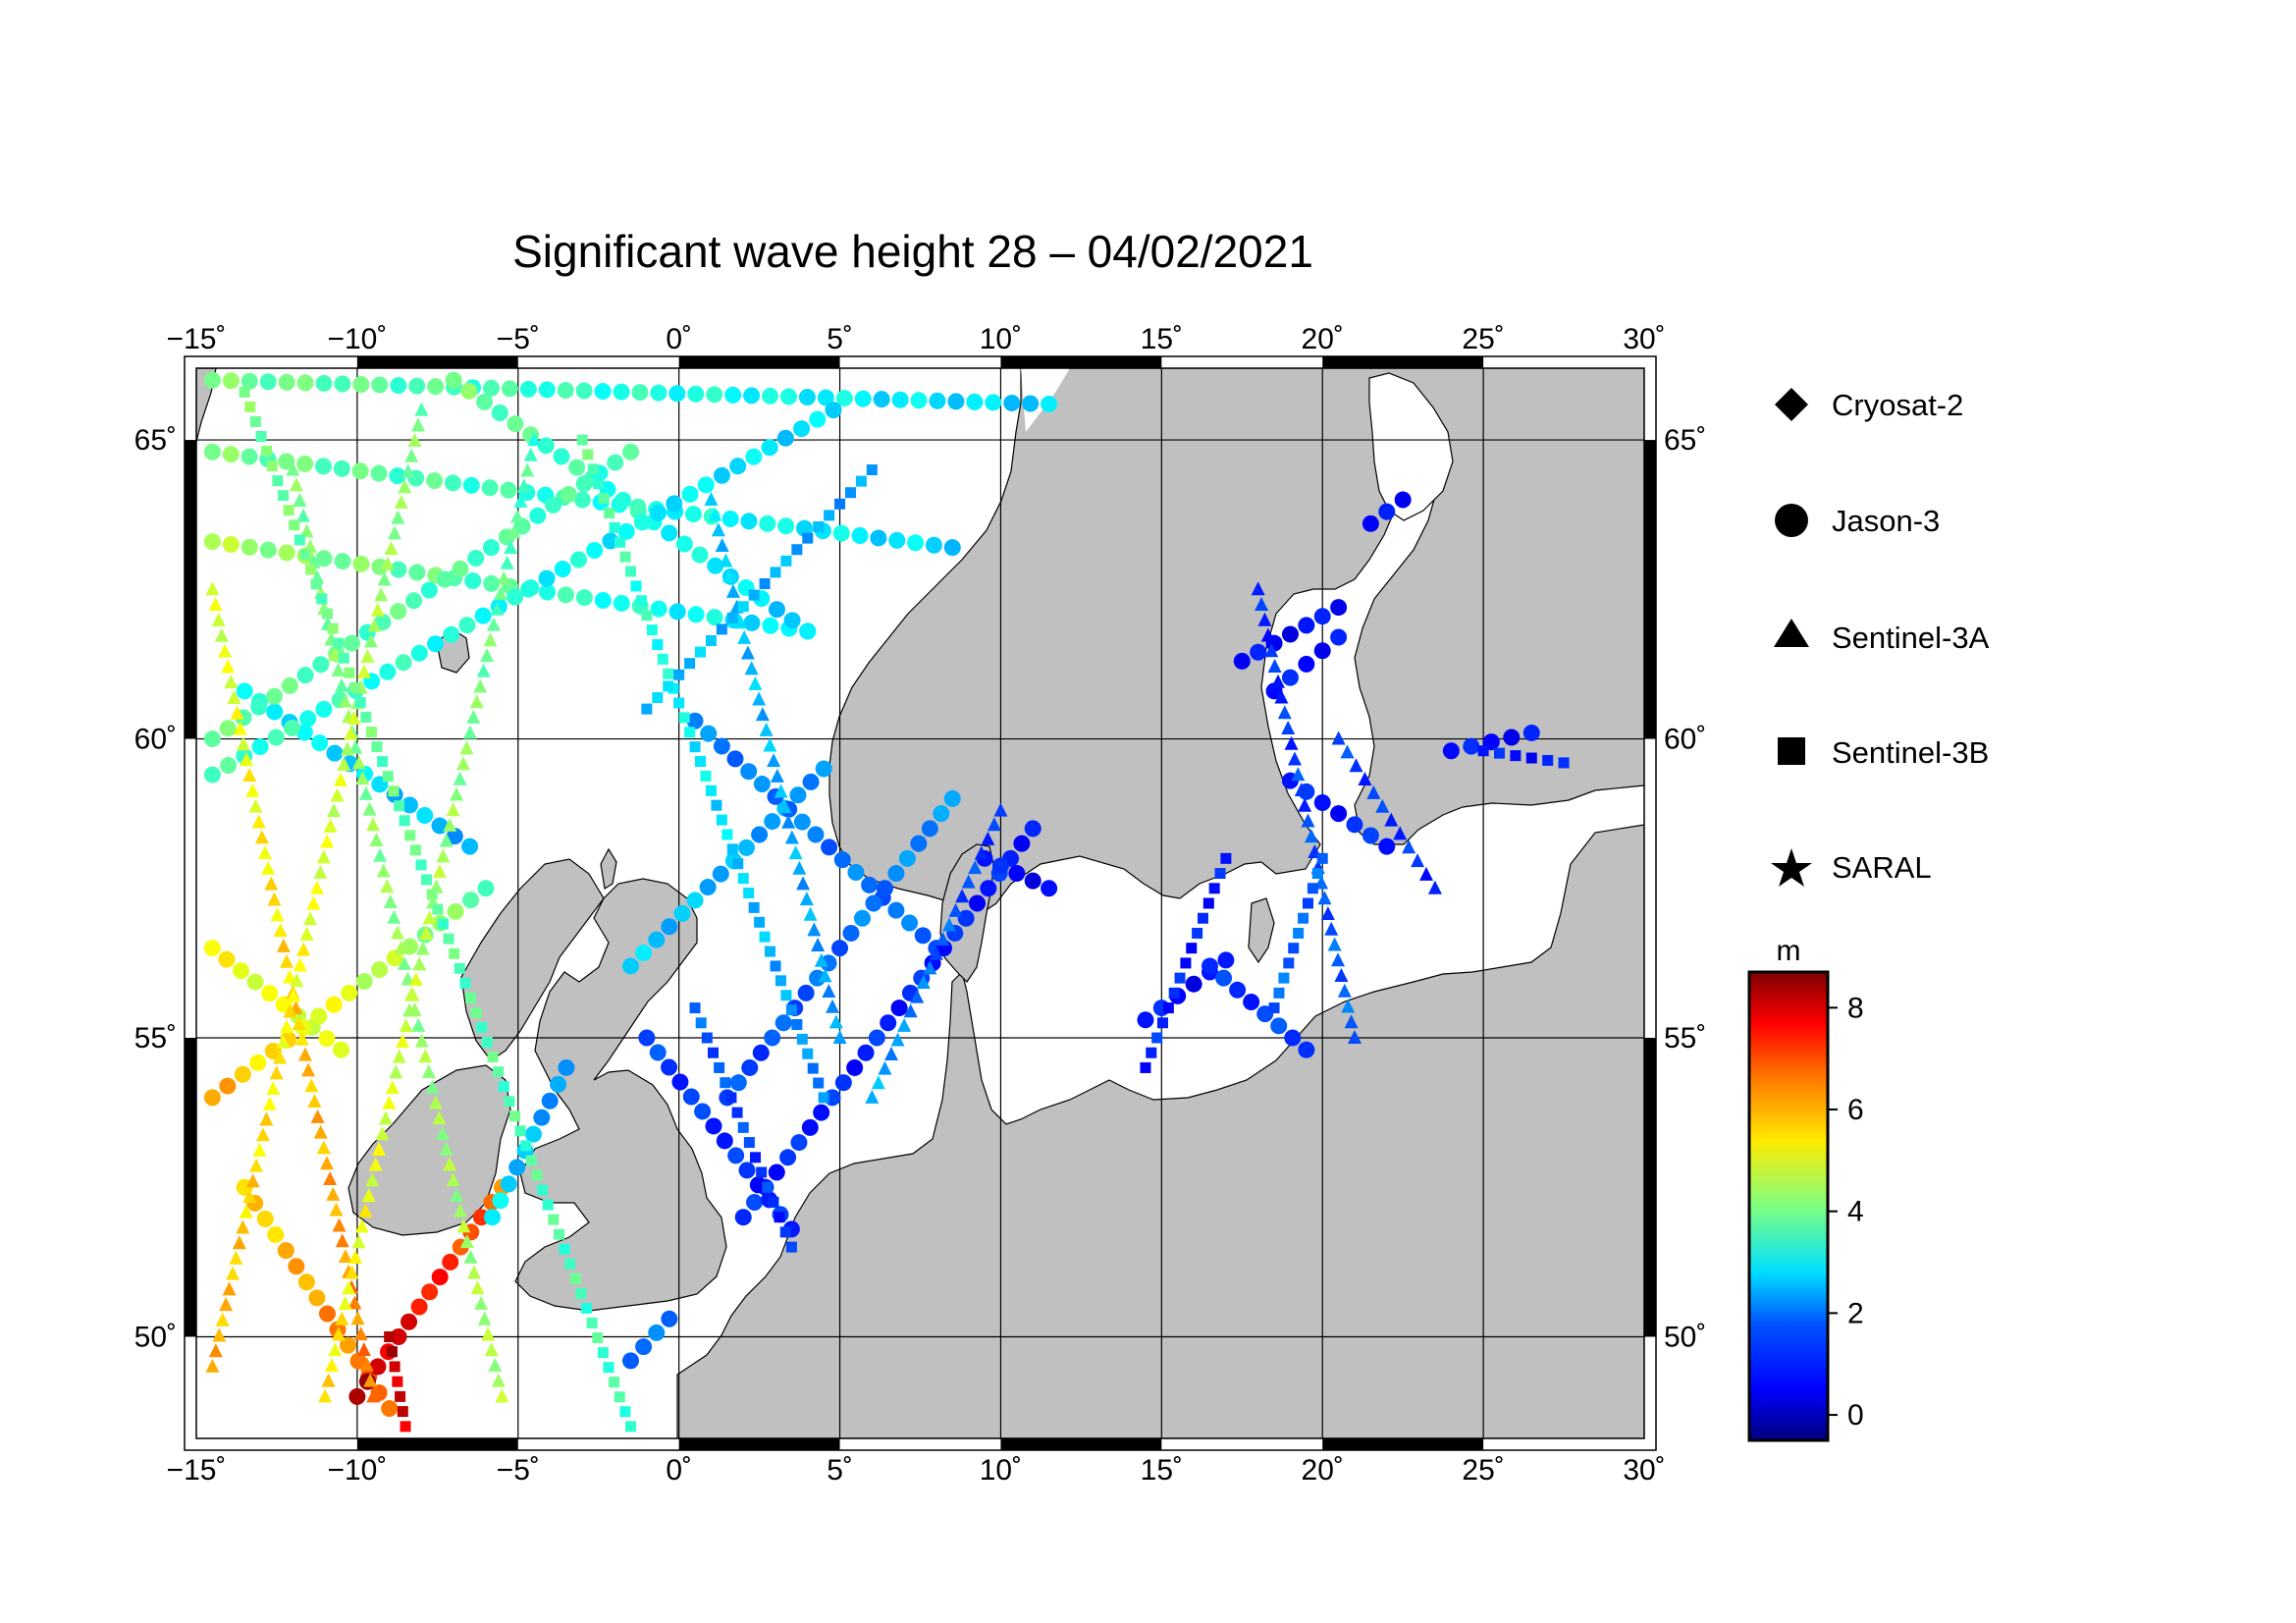  Describe the element at coordinates (1001, 1470) in the screenshot. I see `lon-tick-label-bottom: 10˚` at that location.